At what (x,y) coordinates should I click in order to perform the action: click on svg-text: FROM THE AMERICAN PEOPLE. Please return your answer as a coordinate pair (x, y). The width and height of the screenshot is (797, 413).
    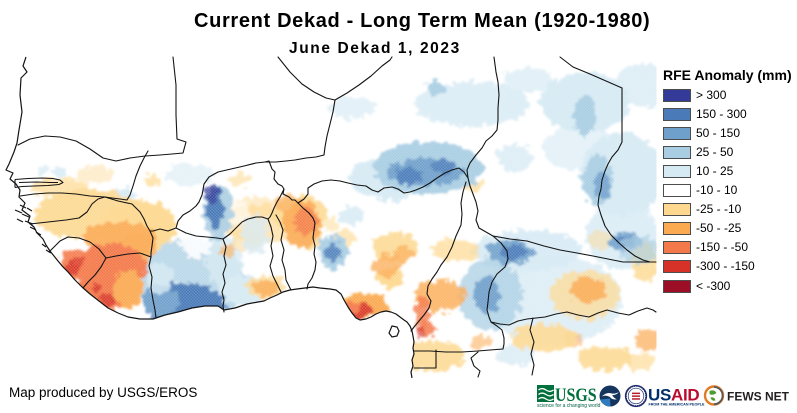
    Looking at the image, I should click on (677, 405).